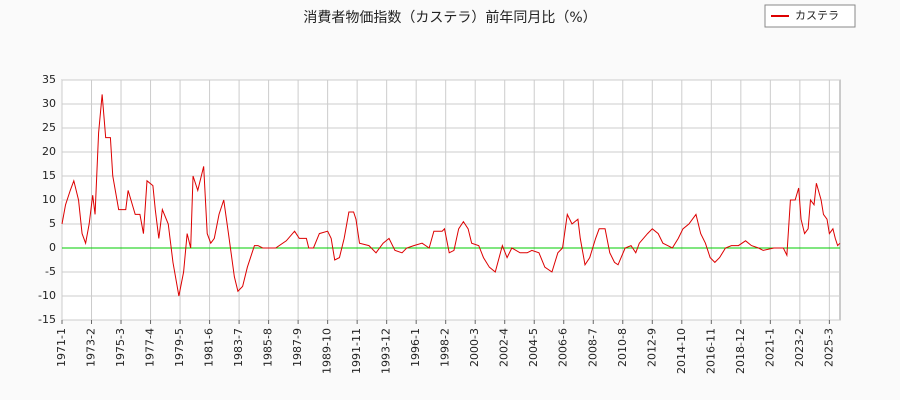 Image resolution: width=900 pixels, height=400 pixels. What do you see at coordinates (504, 347) in the screenshot?
I see `x-tick-label: 2002-4` at bounding box center [504, 347].